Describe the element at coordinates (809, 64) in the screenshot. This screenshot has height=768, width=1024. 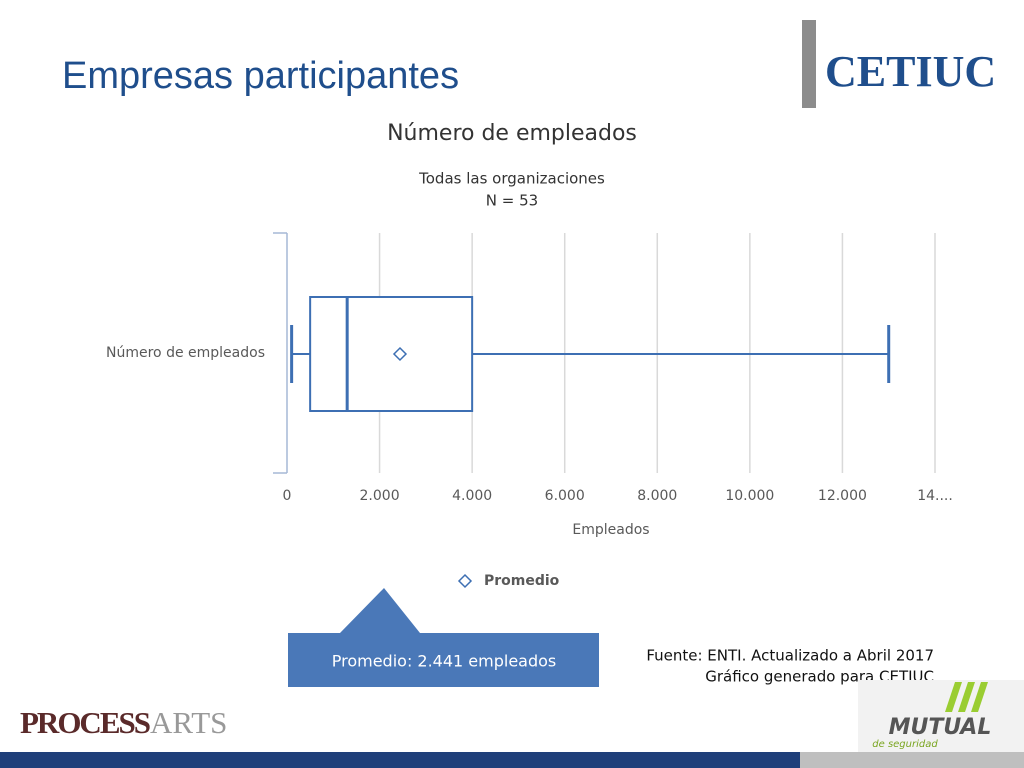
I see `logo-bar` at that location.